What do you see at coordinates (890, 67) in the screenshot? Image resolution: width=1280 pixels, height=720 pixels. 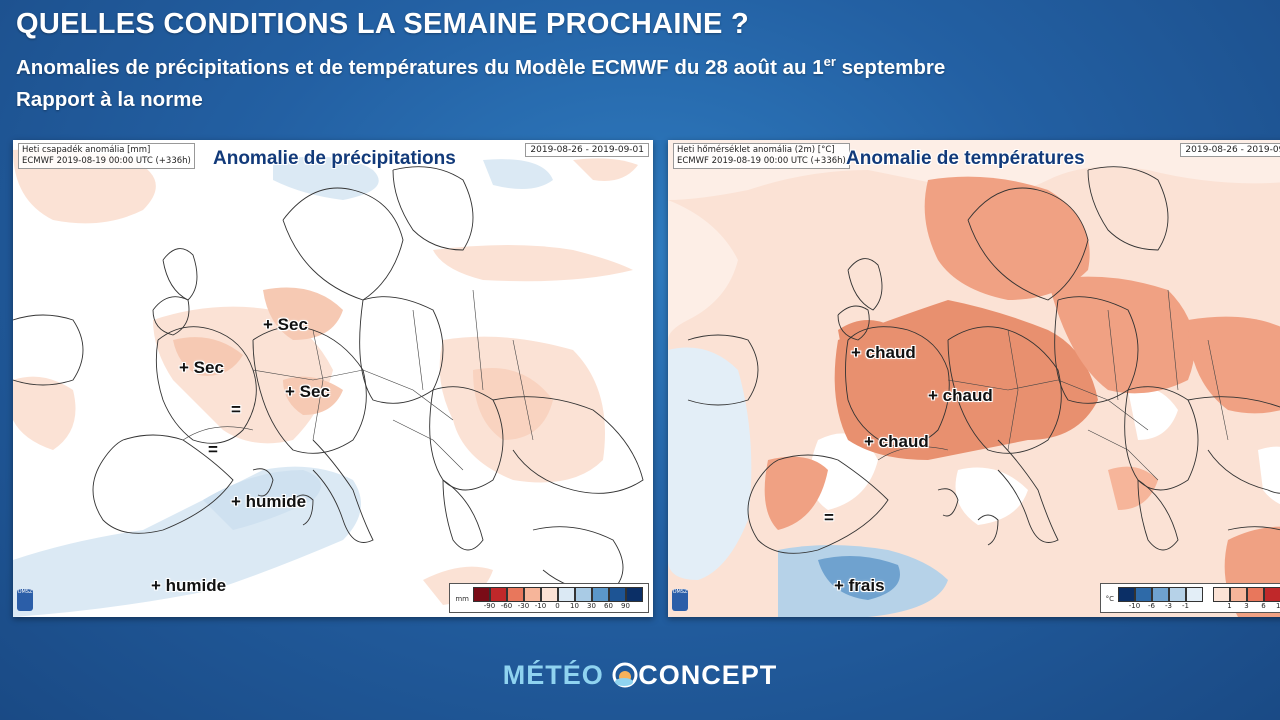 I see `subtitle-end: septembre` at bounding box center [890, 67].